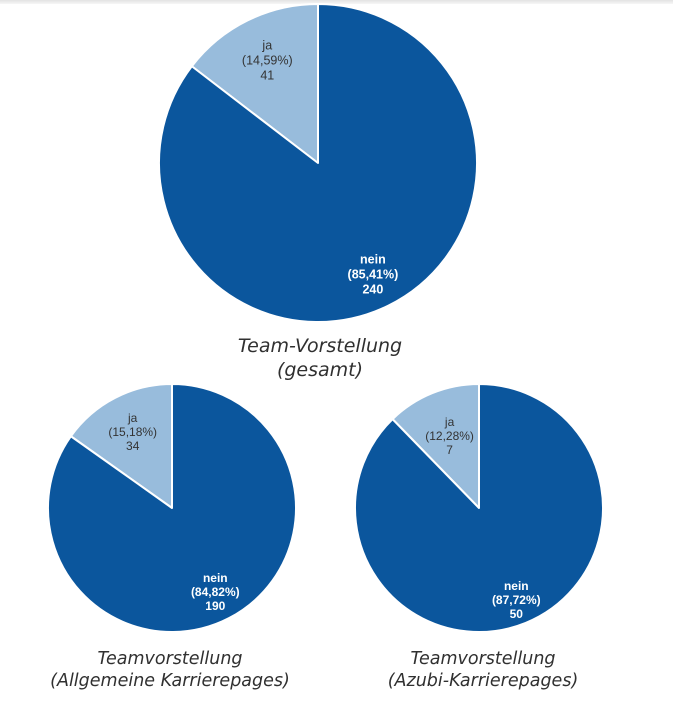  I want to click on pie-chart-teamvorstellung-azubi-karrierepages: ja (12,28%) 7 nein (87,72%) 50, so click(479, 508).